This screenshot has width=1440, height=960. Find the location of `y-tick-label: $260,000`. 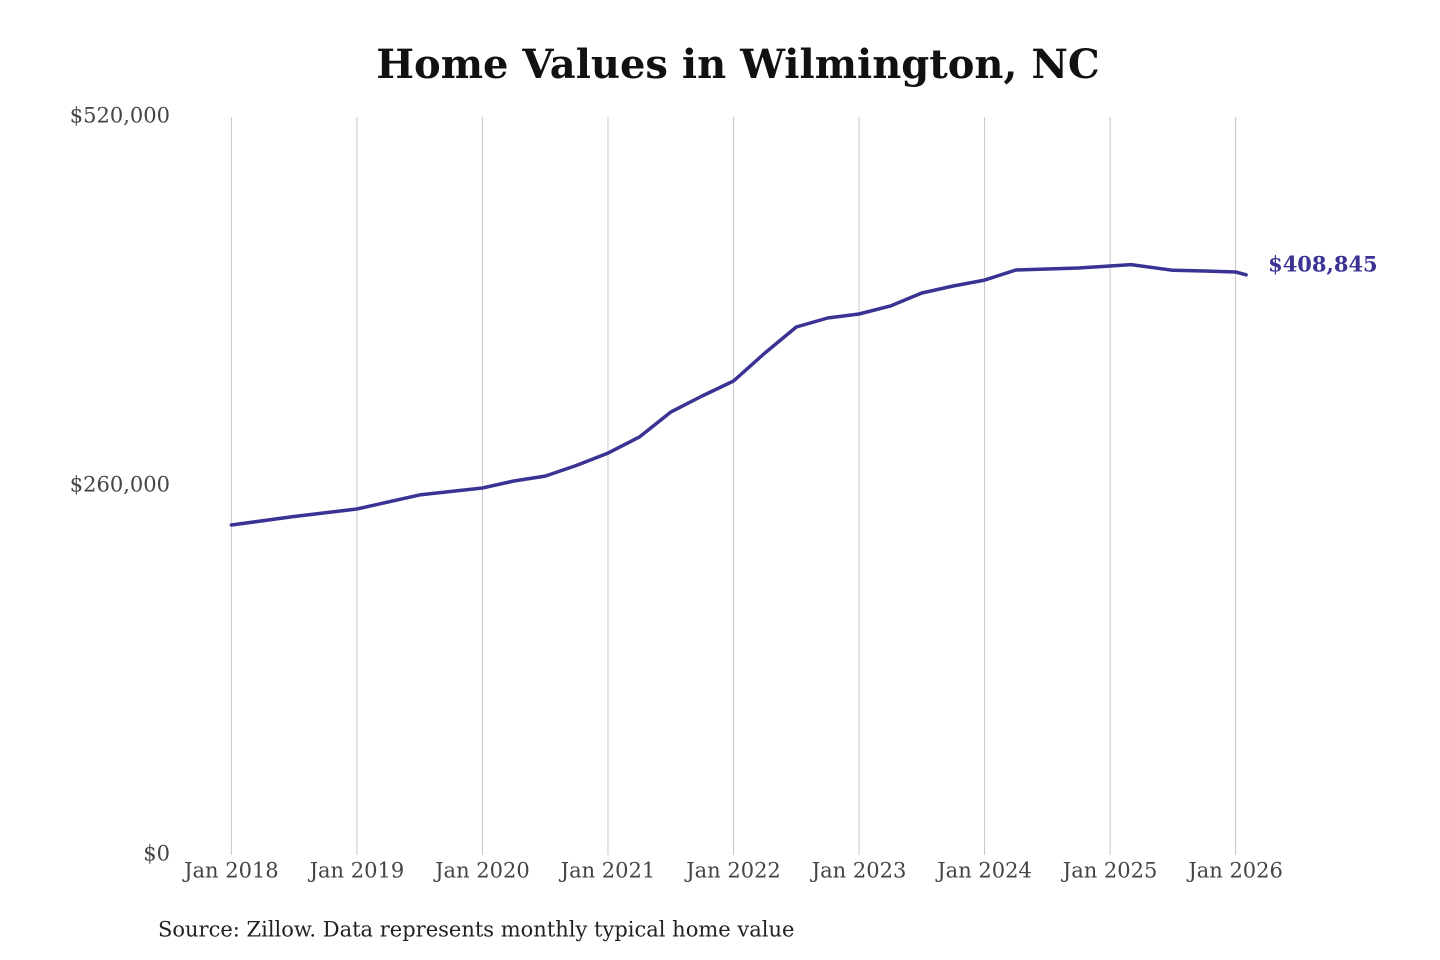

y-tick-label: $260,000 is located at coordinates (120, 485).